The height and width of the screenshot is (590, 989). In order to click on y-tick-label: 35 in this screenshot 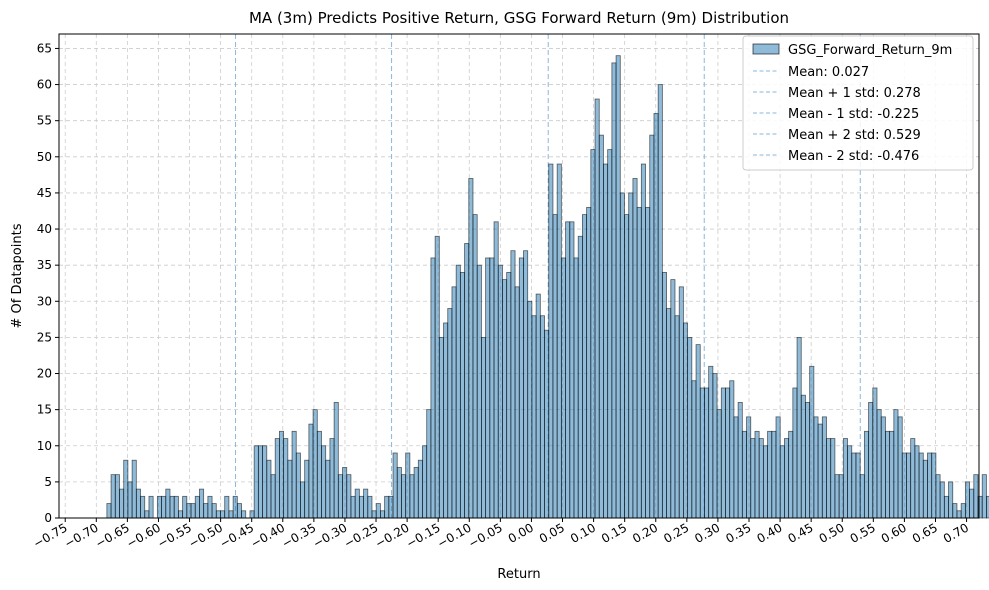, I will do `click(44, 265)`.